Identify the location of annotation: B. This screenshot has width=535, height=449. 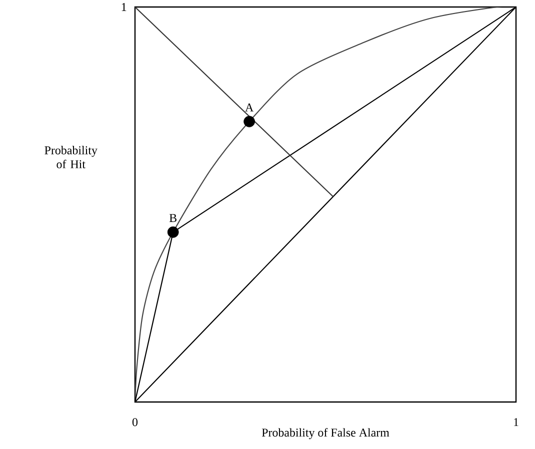
(173, 218).